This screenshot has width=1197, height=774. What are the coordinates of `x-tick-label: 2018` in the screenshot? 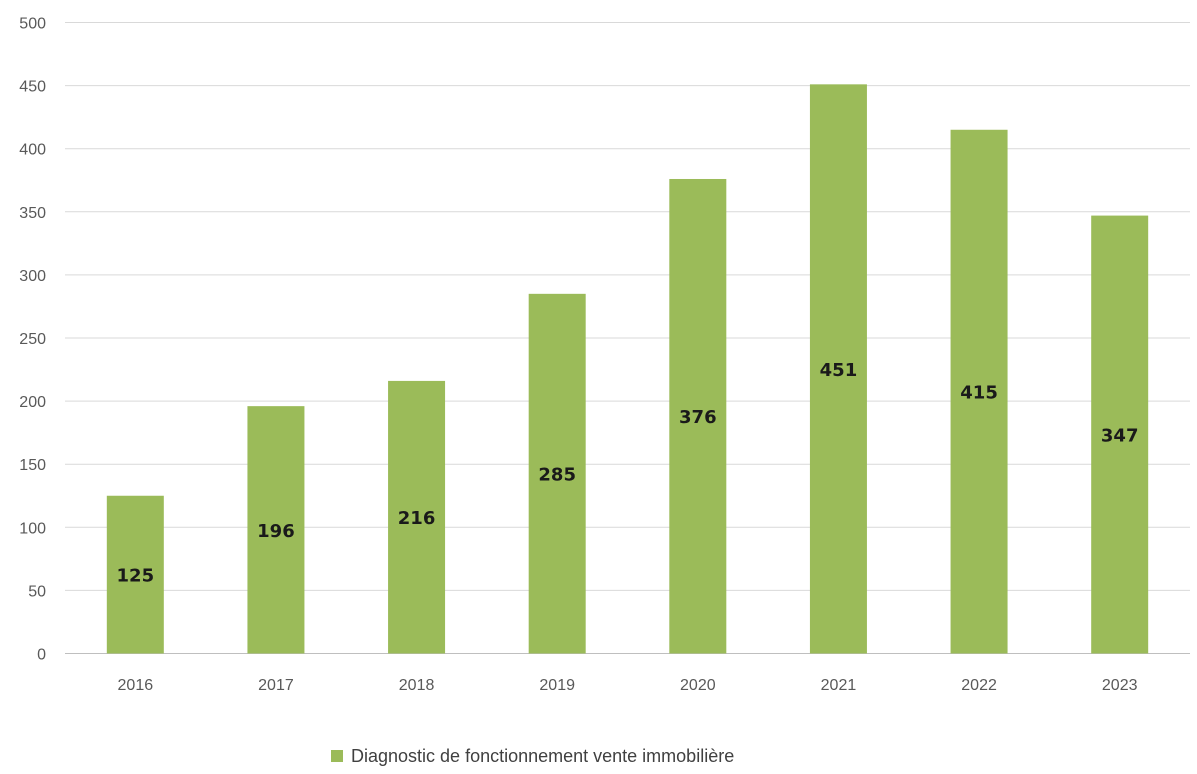 It's located at (417, 685).